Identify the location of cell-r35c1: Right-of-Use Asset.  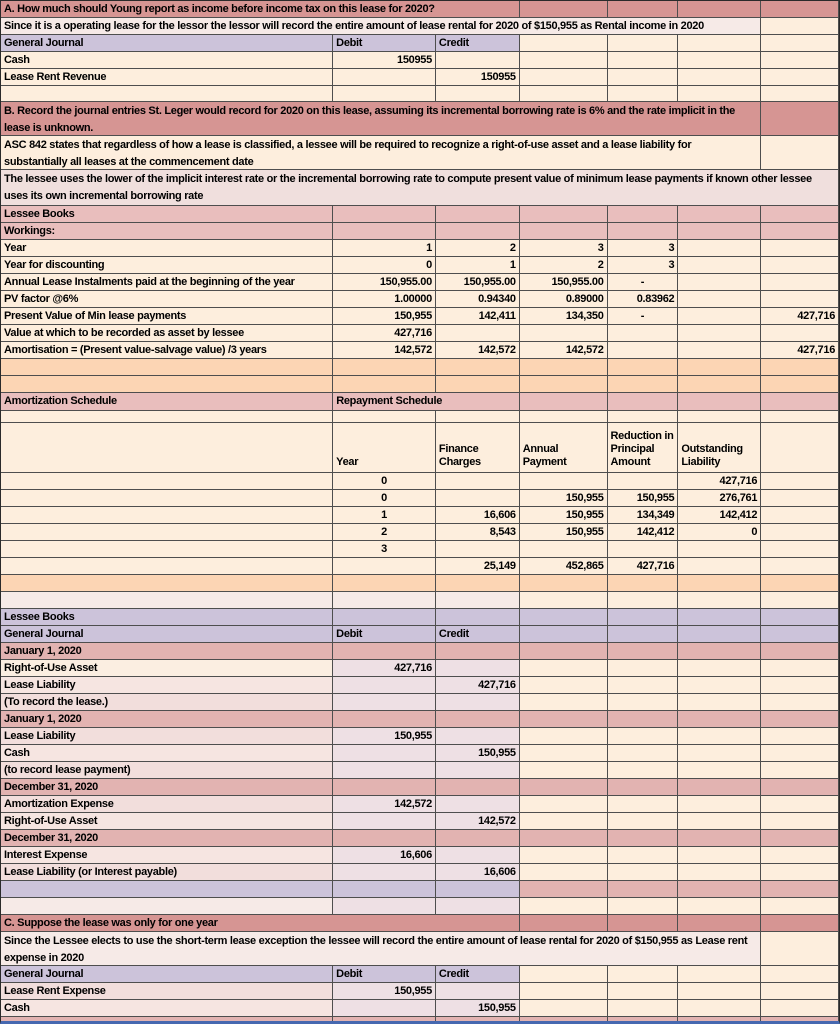
(167, 668).